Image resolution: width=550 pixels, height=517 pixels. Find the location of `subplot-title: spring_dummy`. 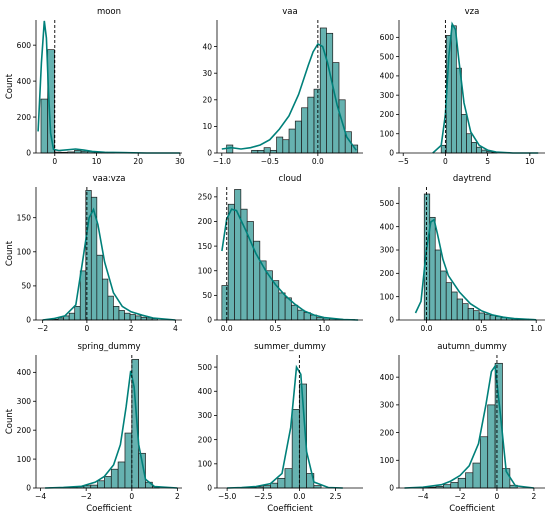

subplot-title: spring_dummy is located at coordinates (108, 347).